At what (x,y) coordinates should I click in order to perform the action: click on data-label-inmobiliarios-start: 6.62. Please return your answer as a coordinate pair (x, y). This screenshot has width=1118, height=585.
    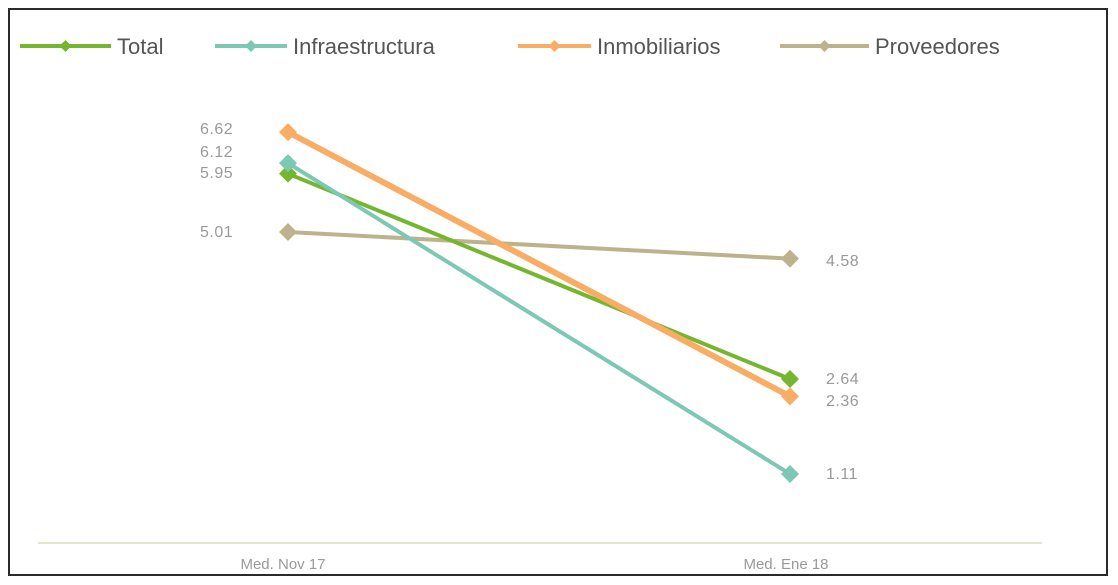
    Looking at the image, I should click on (216, 129).